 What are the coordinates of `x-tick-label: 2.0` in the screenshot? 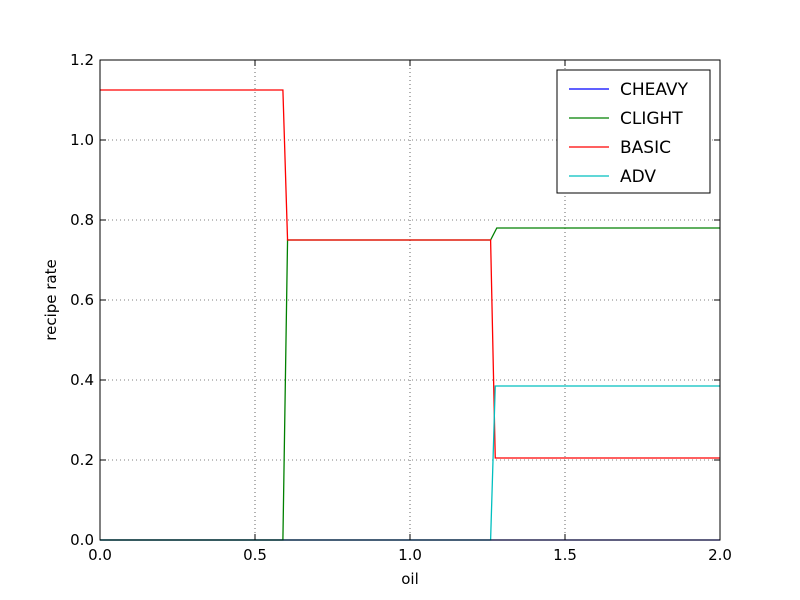 It's located at (720, 555).